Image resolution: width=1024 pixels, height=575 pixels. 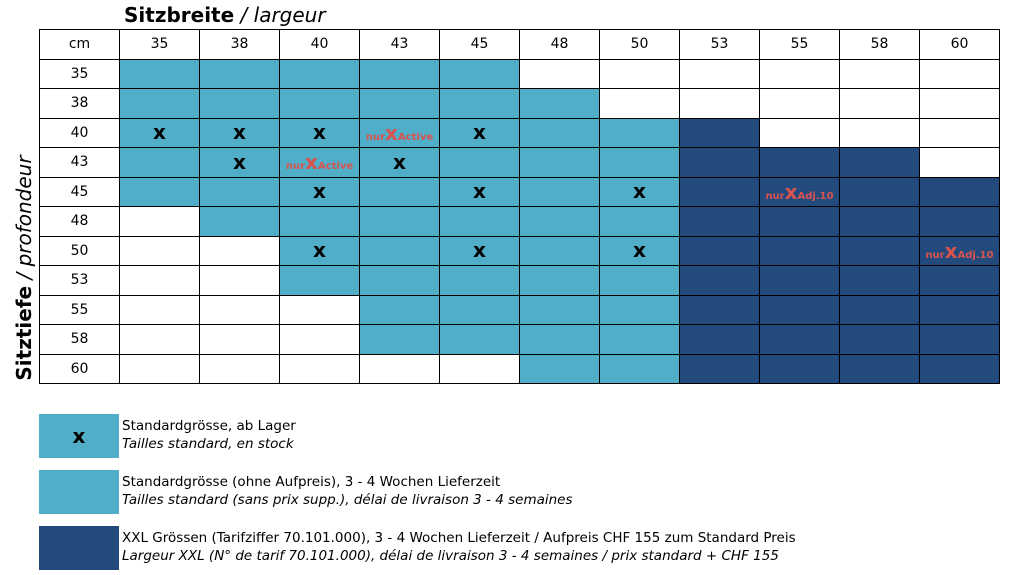 What do you see at coordinates (559, 44) in the screenshot?
I see `width-header-48: 48` at bounding box center [559, 44].